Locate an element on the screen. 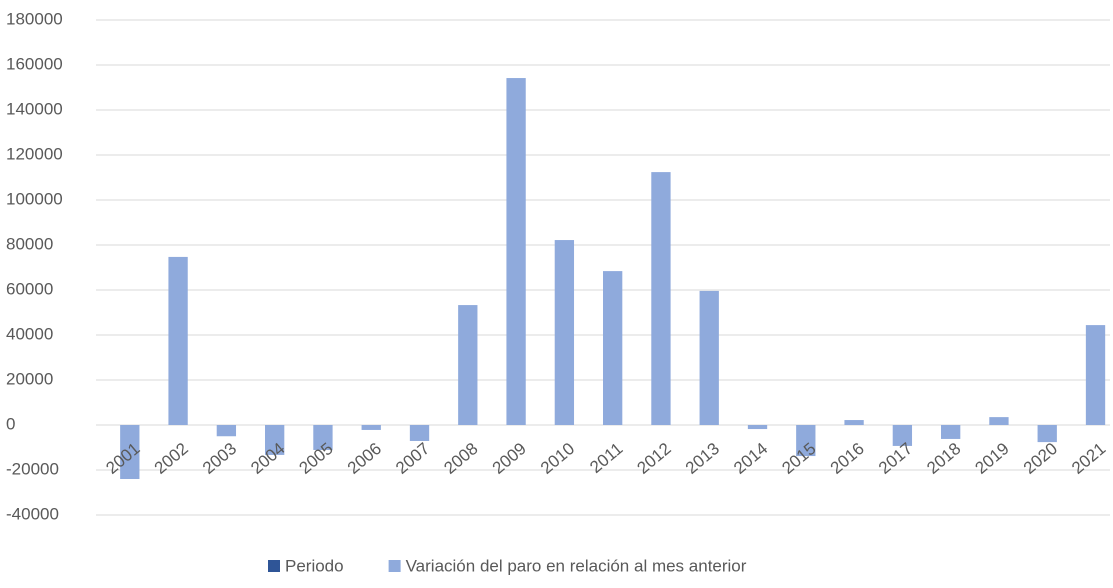 The height and width of the screenshot is (588, 1113). x-tick-label: 2016 is located at coordinates (847, 458).